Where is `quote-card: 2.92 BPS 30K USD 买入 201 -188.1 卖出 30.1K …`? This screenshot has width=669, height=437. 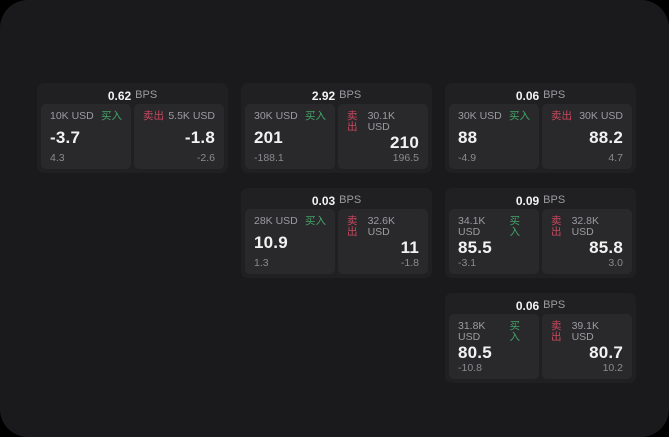 quote-card: 2.92 BPS 30K USD 买入 201 -188.1 卖出 30.1K … is located at coordinates (336, 128).